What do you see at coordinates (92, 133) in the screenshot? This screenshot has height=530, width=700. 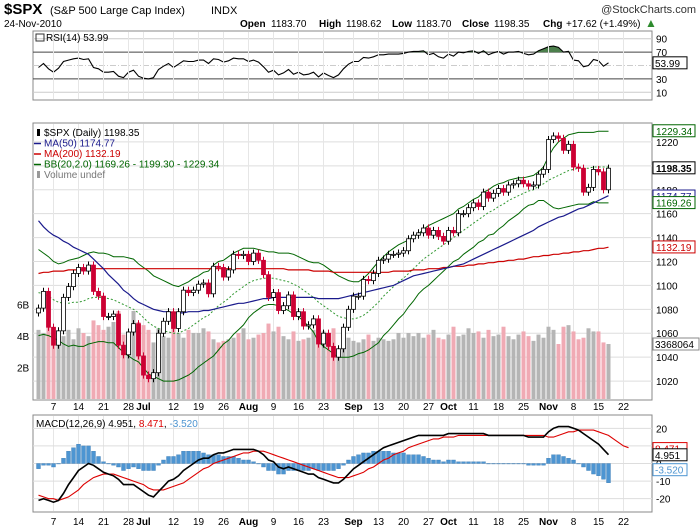 I see `legend-entry: $SPX (Daily) 1198.35` at bounding box center [92, 133].